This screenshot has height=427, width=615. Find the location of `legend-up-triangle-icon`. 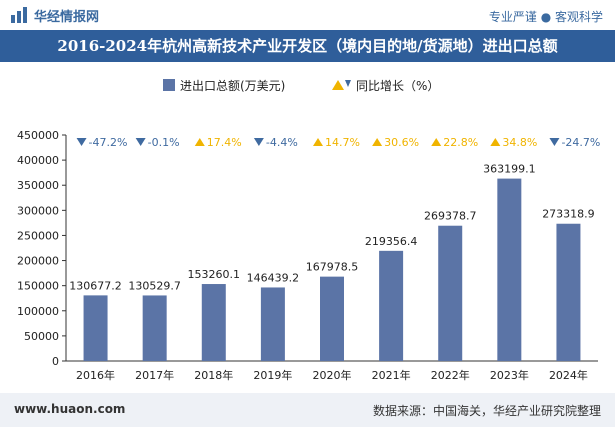

legend-up-triangle-icon is located at coordinates (338, 85).